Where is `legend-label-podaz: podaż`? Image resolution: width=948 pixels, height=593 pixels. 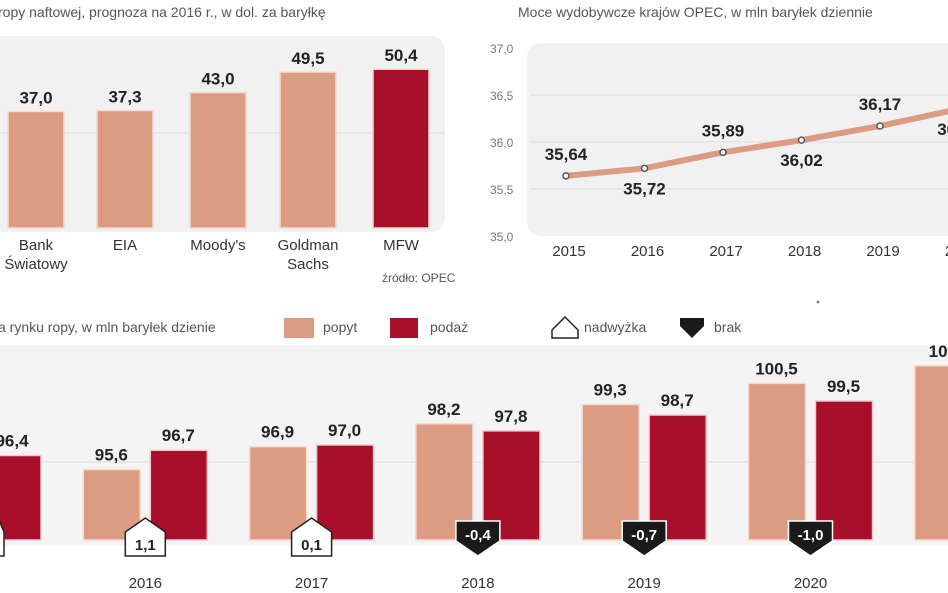
legend-label-podaz: podaż is located at coordinates (449, 327).